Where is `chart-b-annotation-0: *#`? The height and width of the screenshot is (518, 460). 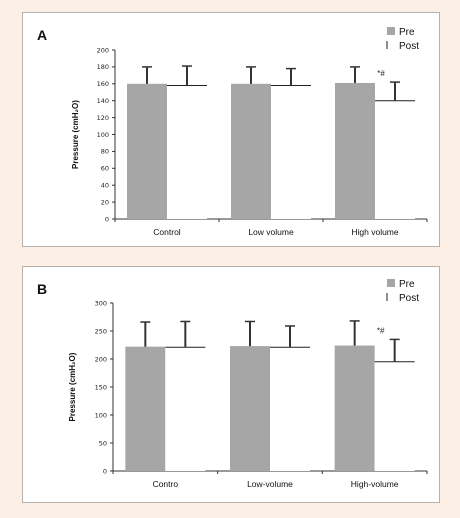 chart-b-annotation-0: *# is located at coordinates (381, 330).